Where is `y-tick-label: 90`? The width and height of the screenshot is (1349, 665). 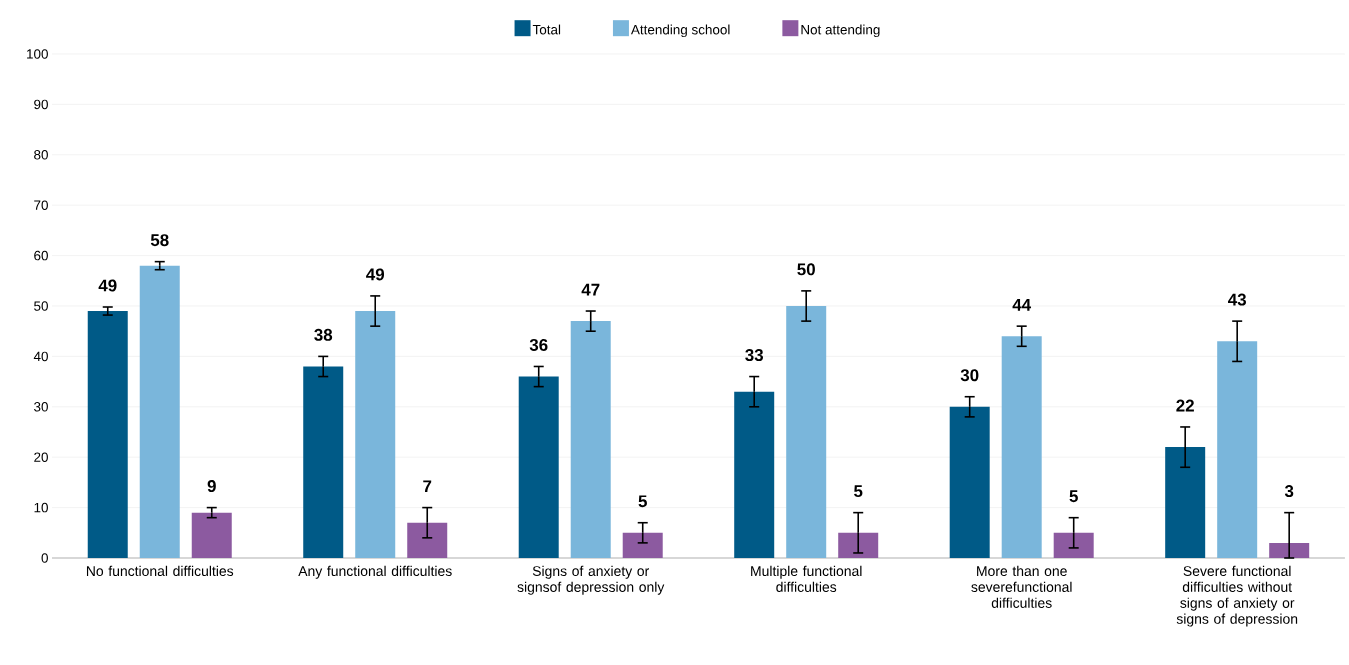
y-tick-label: 90 is located at coordinates (41, 104).